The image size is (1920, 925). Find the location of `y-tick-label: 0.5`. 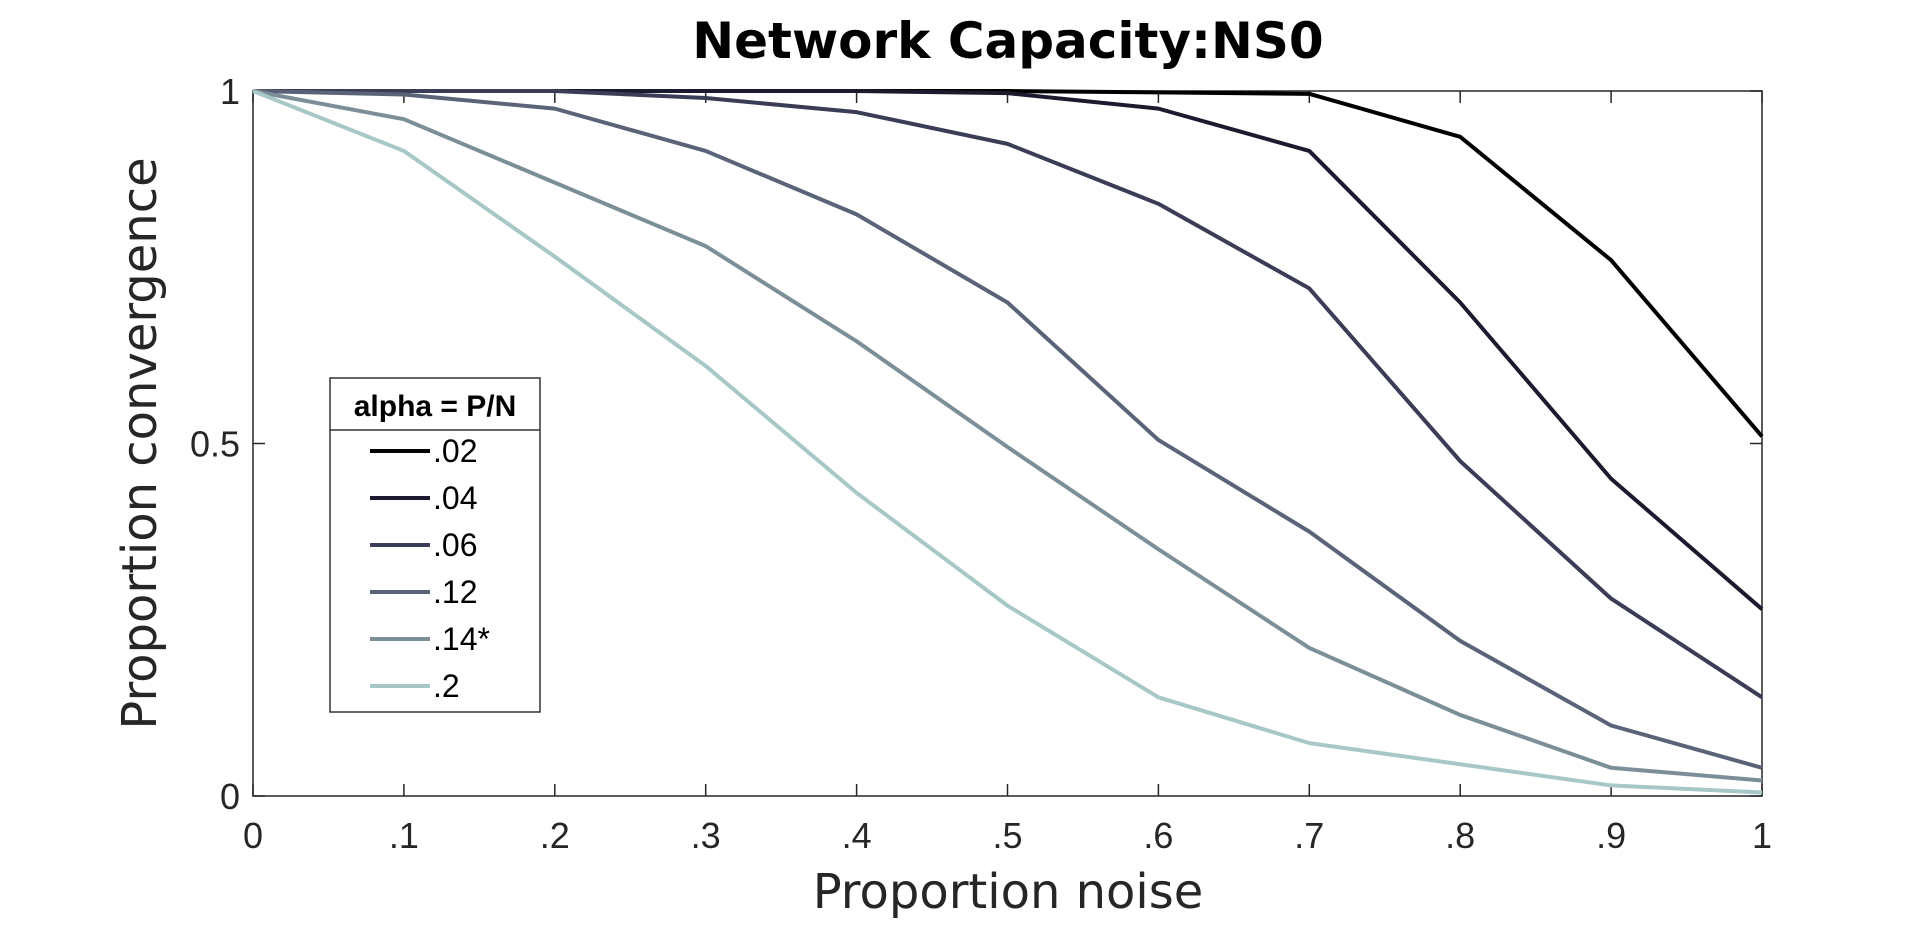

y-tick-label: 0.5 is located at coordinates (215, 444).